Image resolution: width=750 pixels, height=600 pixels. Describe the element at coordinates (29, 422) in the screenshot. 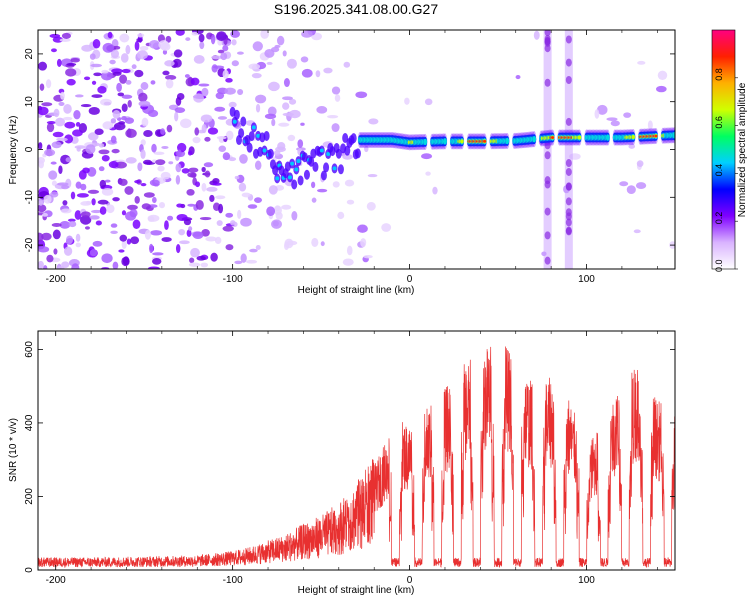

I see `y-tick-label: 400` at that location.